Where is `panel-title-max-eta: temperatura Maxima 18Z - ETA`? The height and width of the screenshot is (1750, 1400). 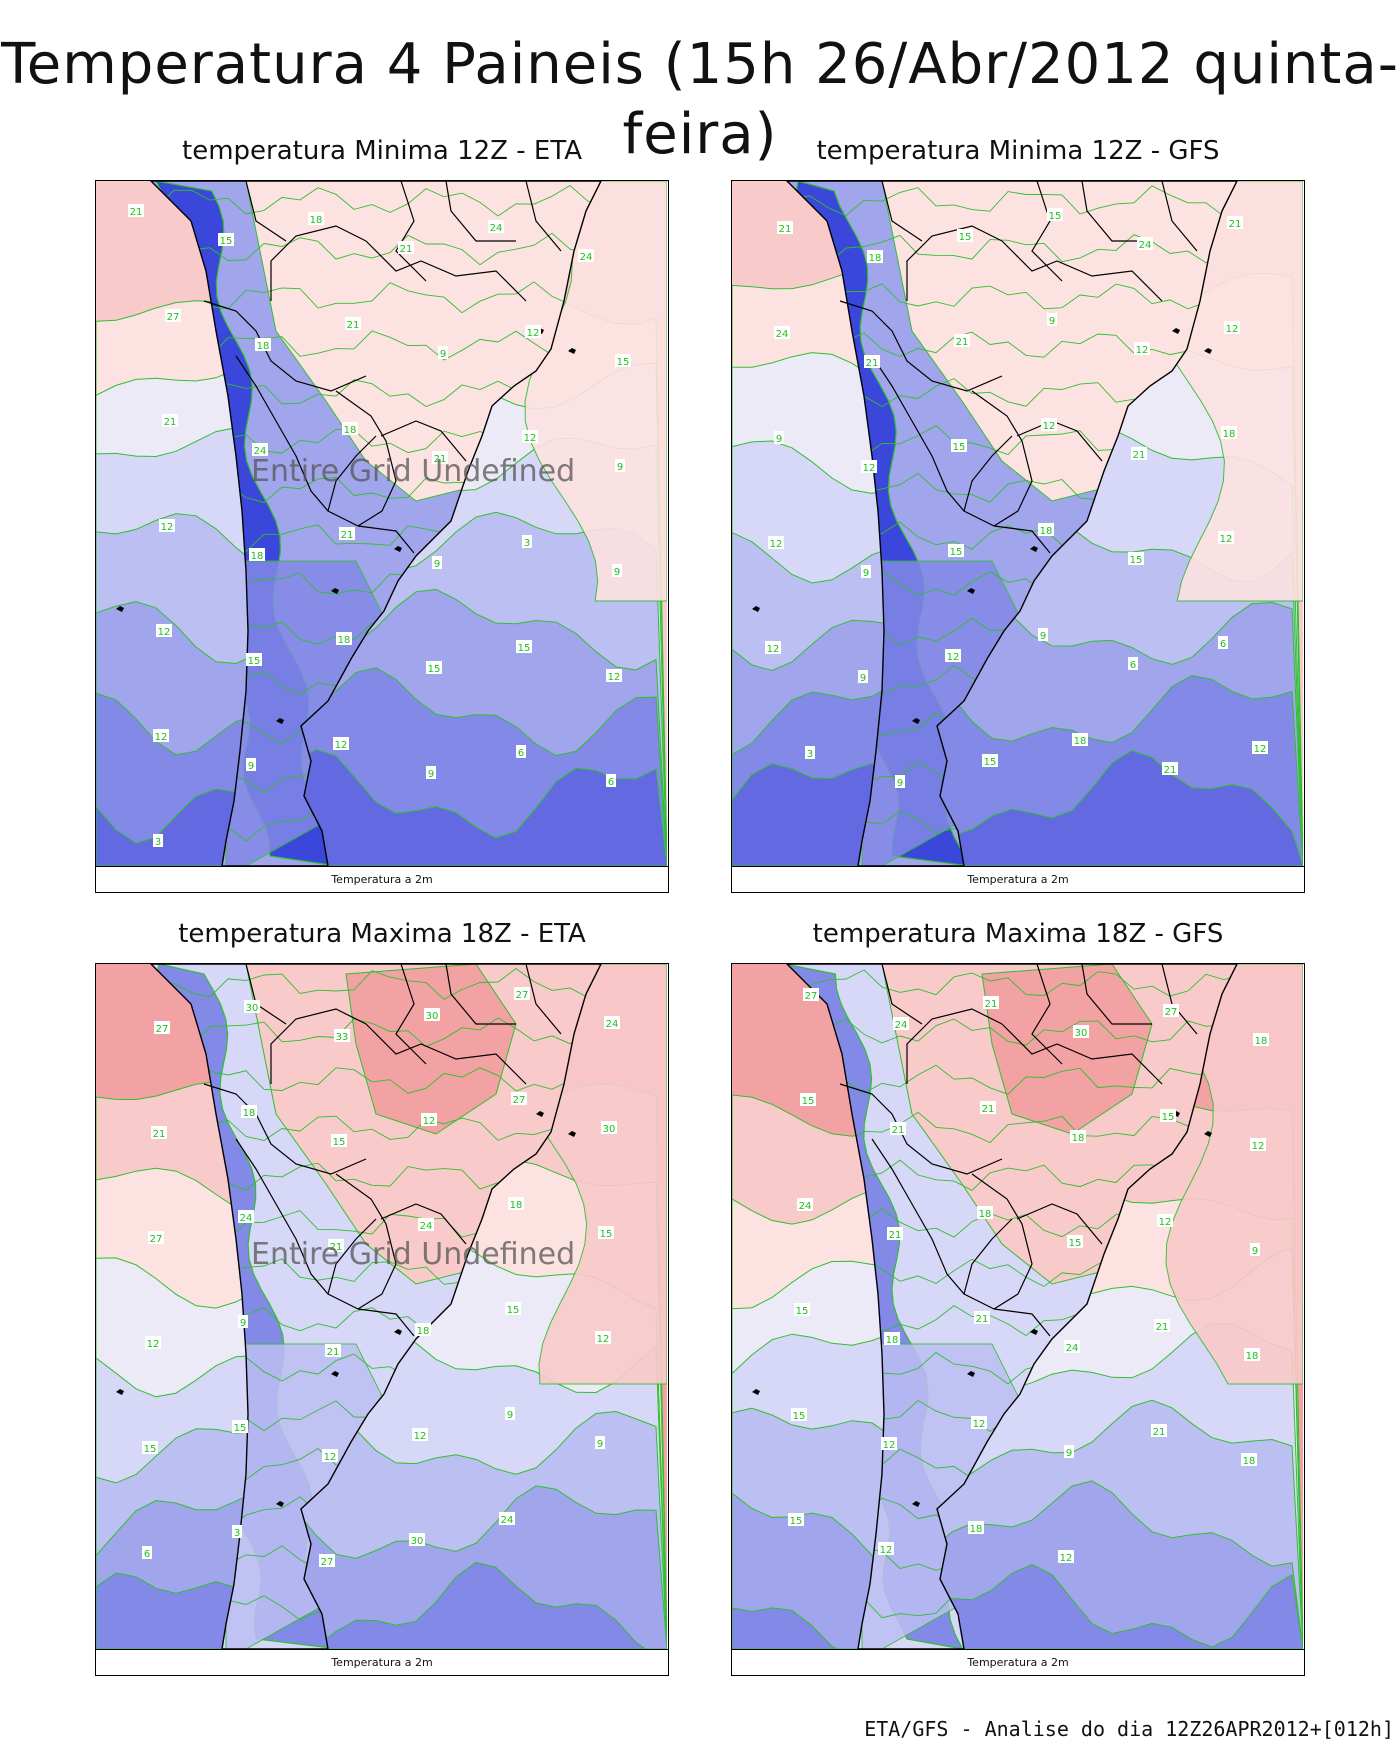
panel-title-max-eta: temperatura Maxima 18Z - ETA is located at coordinates (382, 934).